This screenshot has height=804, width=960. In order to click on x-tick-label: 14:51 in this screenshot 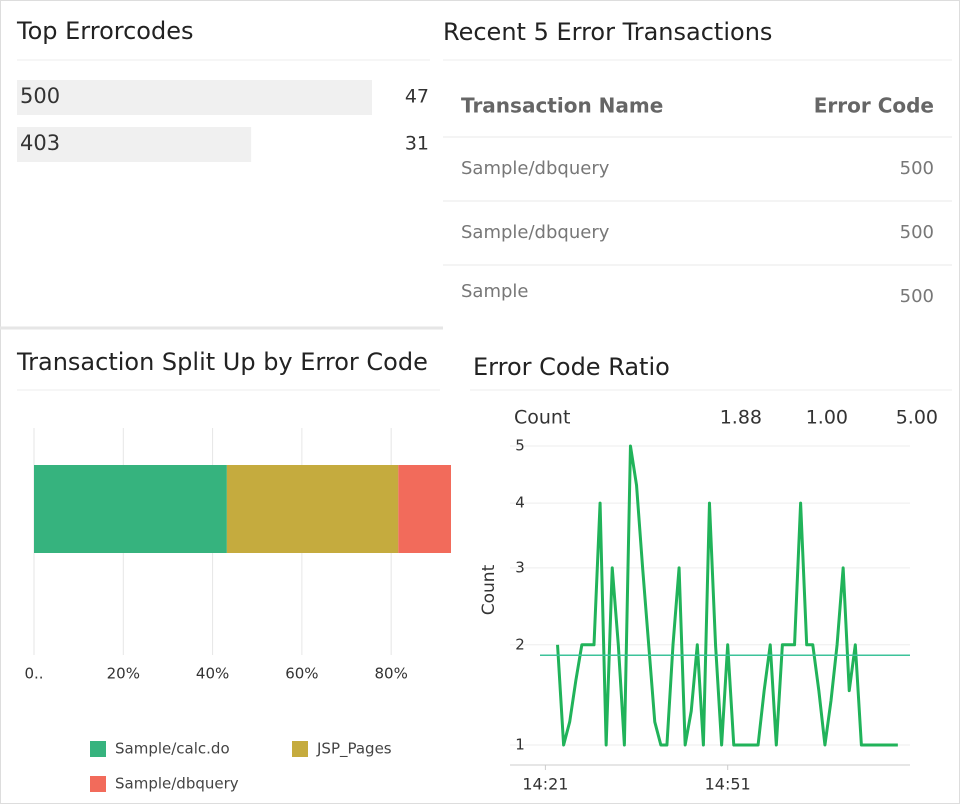, I will do `click(728, 784)`.